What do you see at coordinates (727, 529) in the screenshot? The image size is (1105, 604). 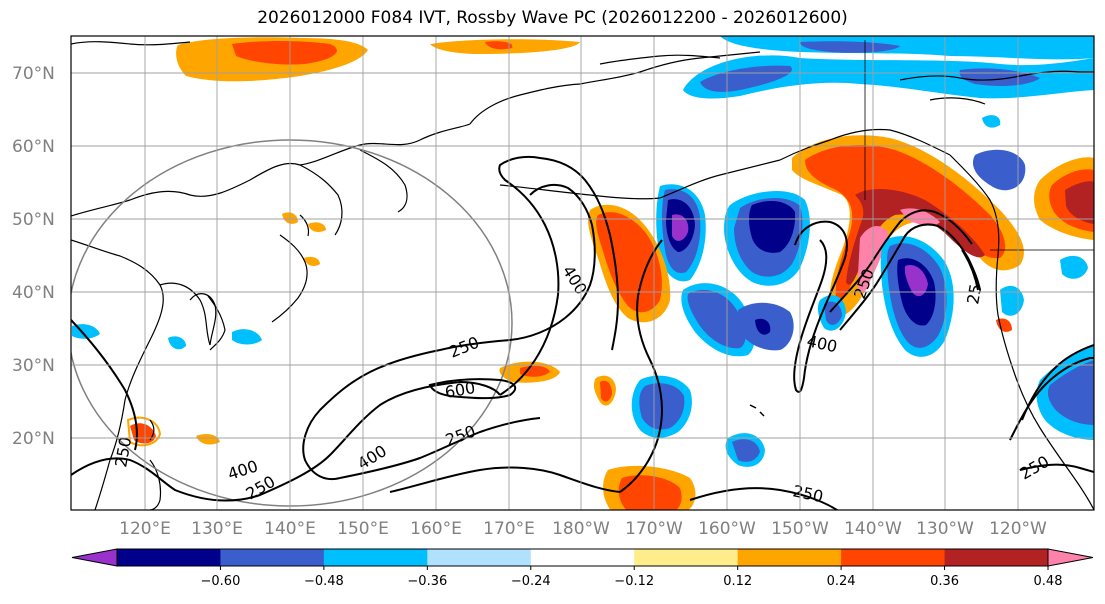 I see `lon-label: 160°W` at bounding box center [727, 529].